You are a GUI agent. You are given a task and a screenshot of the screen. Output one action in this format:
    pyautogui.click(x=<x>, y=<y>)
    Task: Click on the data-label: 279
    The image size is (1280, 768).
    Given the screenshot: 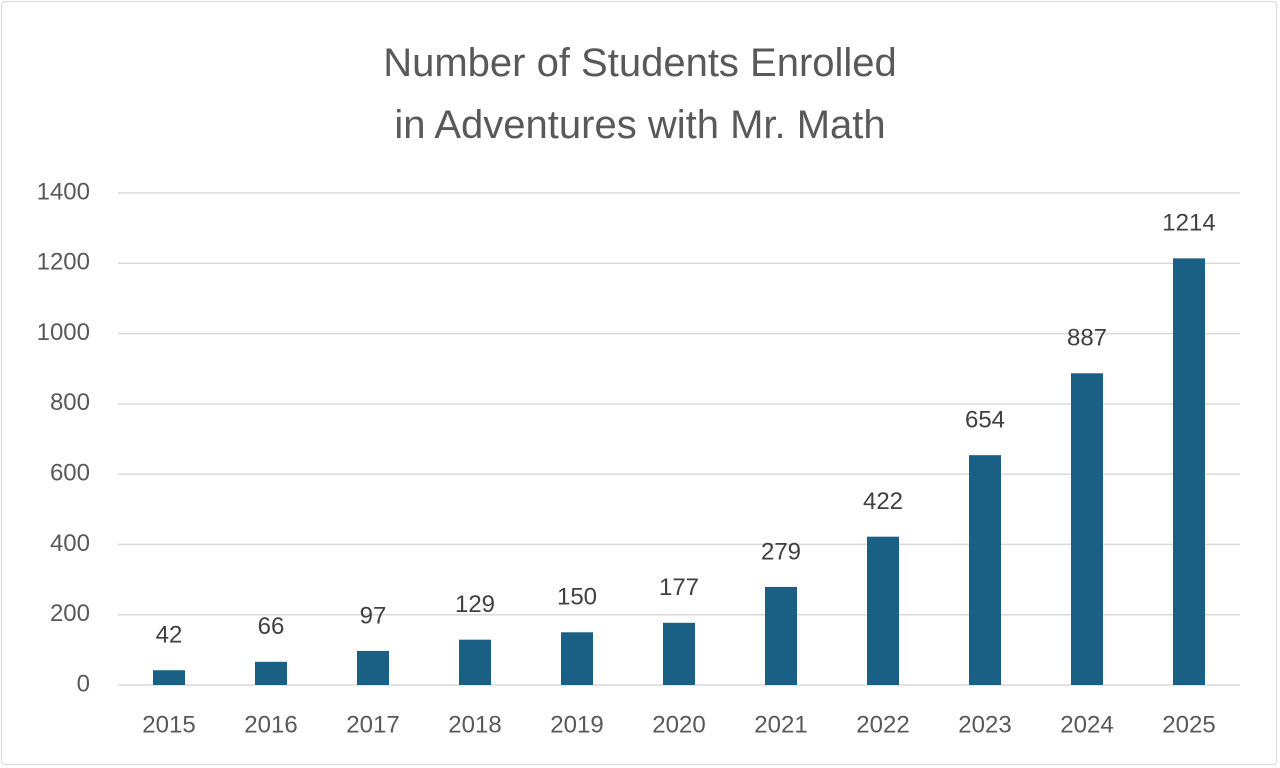 What is the action you would take?
    pyautogui.click(x=781, y=551)
    